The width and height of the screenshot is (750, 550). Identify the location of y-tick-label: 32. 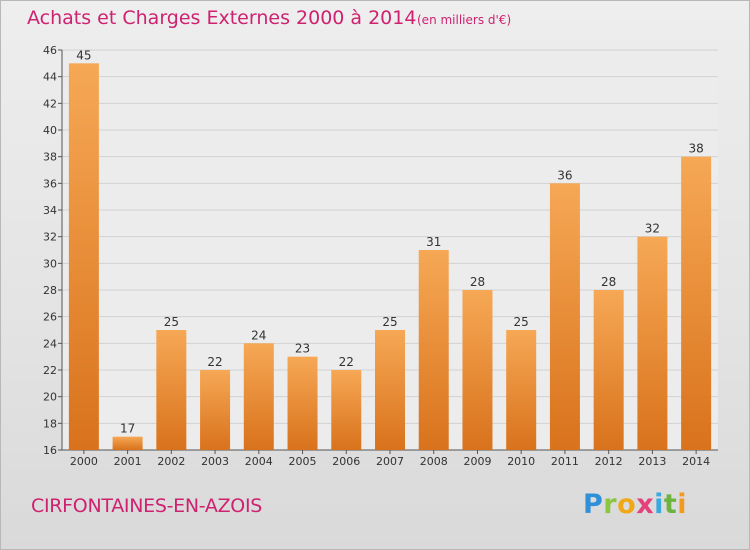
(50, 237).